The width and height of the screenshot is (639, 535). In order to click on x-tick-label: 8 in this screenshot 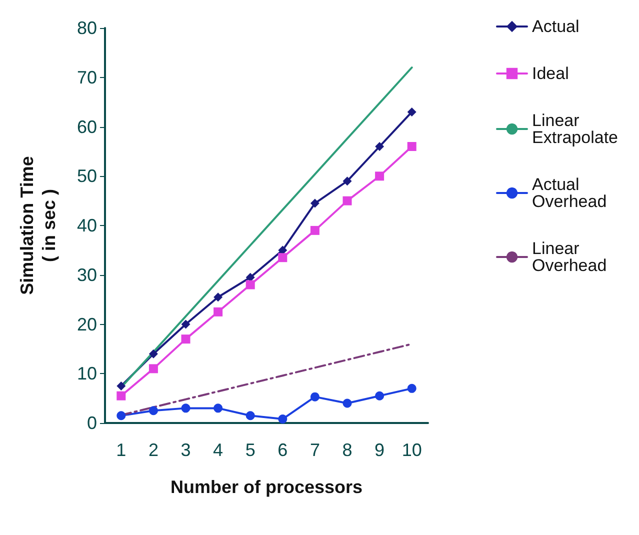, I will do `click(347, 450)`.